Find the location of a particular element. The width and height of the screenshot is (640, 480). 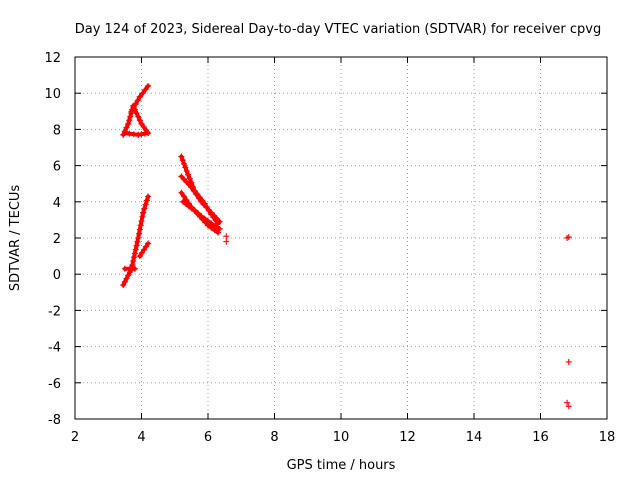

y-axis-label: SDTVAR / TECUs is located at coordinates (15, 238).